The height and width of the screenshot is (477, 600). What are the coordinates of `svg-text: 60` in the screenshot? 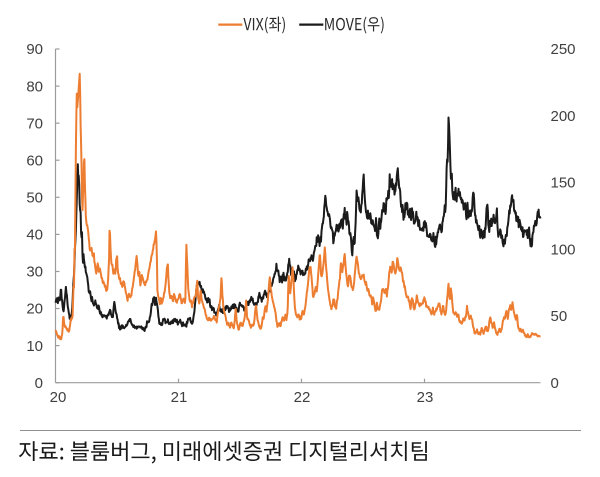 It's located at (34, 160).